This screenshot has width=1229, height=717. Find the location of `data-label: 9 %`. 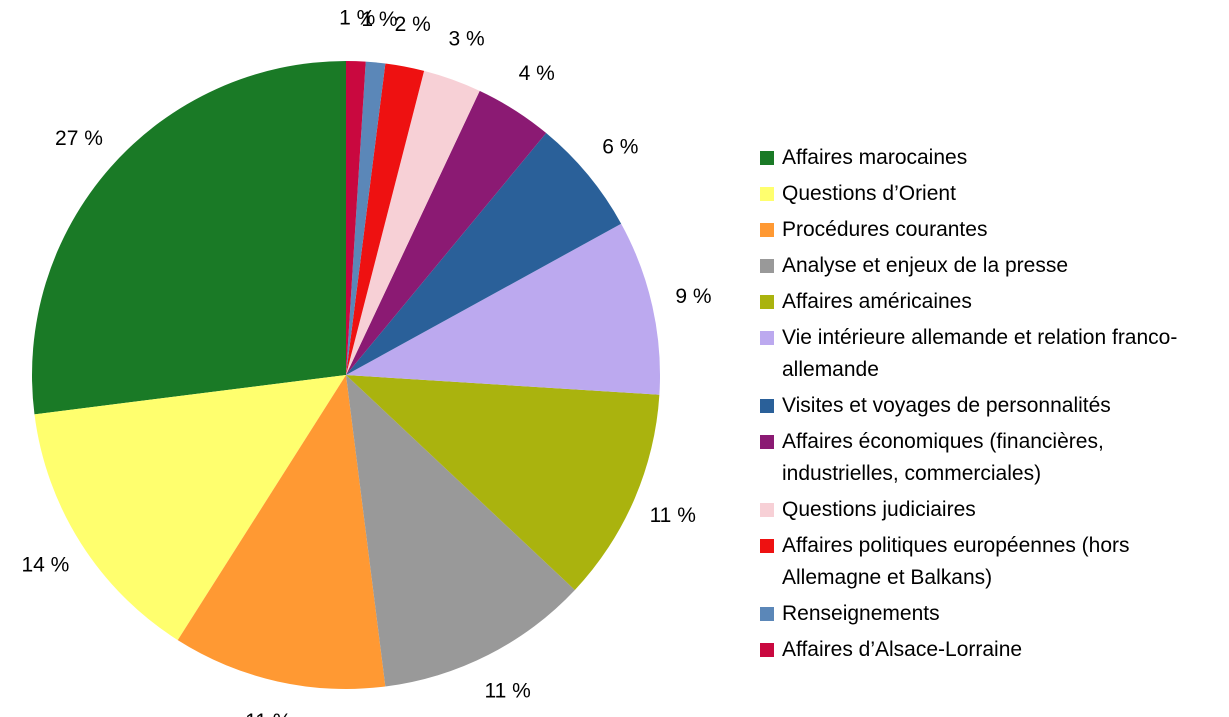

data-label: 9 % is located at coordinates (693, 296).